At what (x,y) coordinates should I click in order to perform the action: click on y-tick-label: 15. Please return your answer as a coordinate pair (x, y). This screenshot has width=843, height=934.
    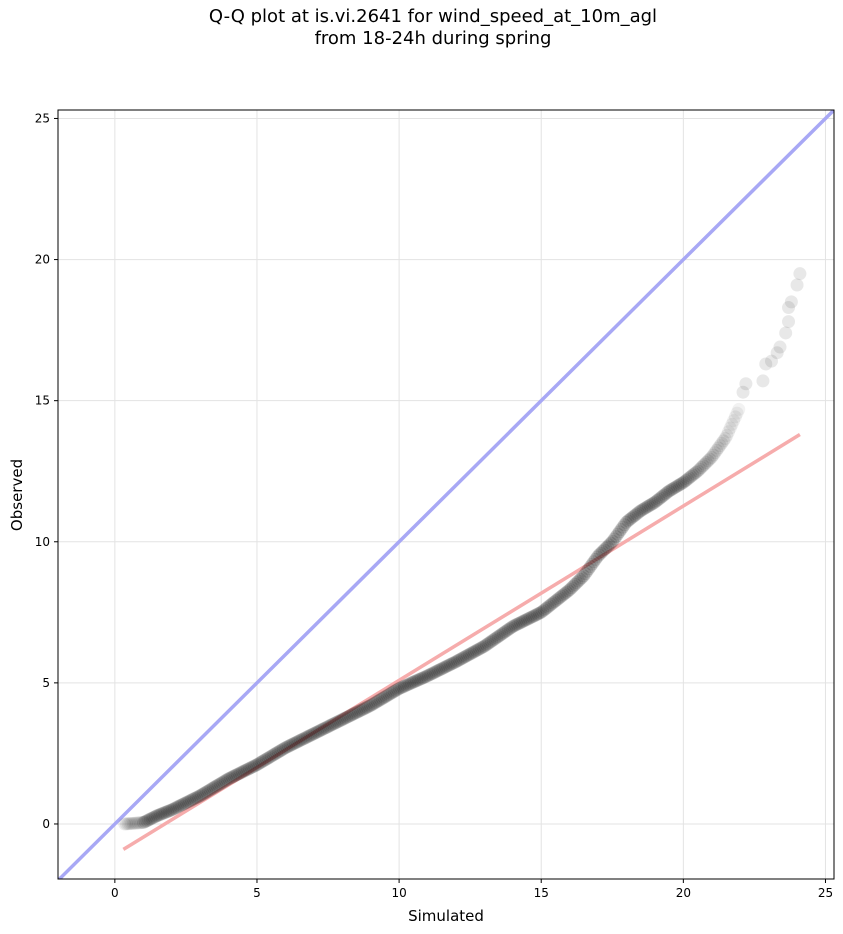
    Looking at the image, I should click on (42, 401).